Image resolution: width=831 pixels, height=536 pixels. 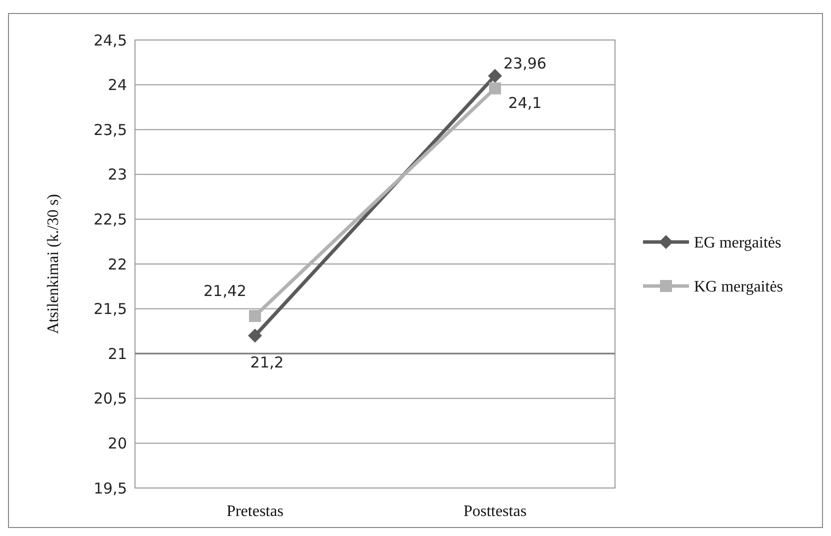 What do you see at coordinates (117, 85) in the screenshot?
I see `y-tick-label: 24` at bounding box center [117, 85].